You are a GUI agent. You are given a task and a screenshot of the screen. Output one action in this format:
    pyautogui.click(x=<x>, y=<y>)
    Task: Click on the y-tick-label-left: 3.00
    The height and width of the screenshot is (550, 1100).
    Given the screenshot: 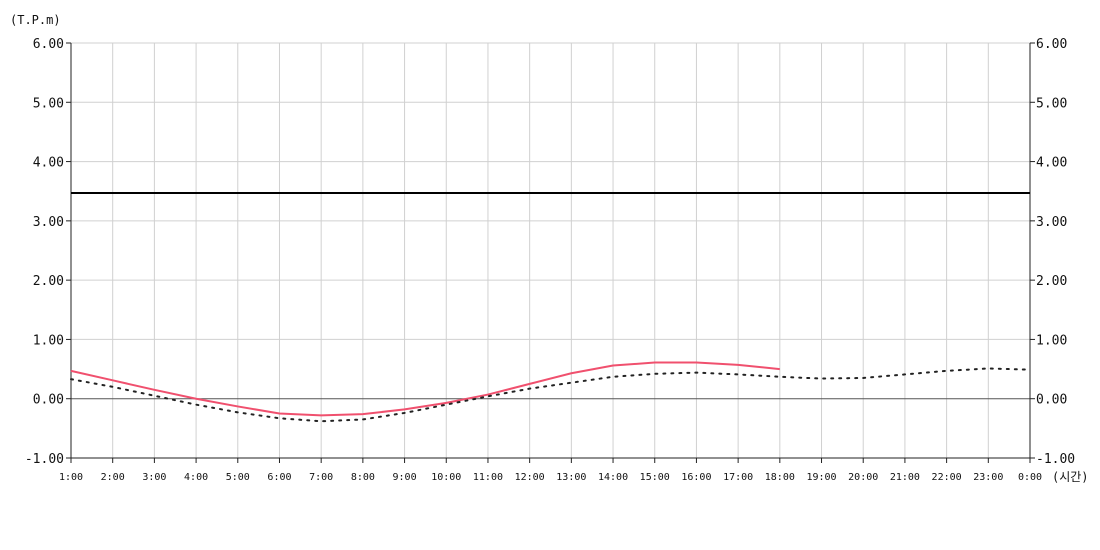 What is the action you would take?
    pyautogui.click(x=48, y=222)
    